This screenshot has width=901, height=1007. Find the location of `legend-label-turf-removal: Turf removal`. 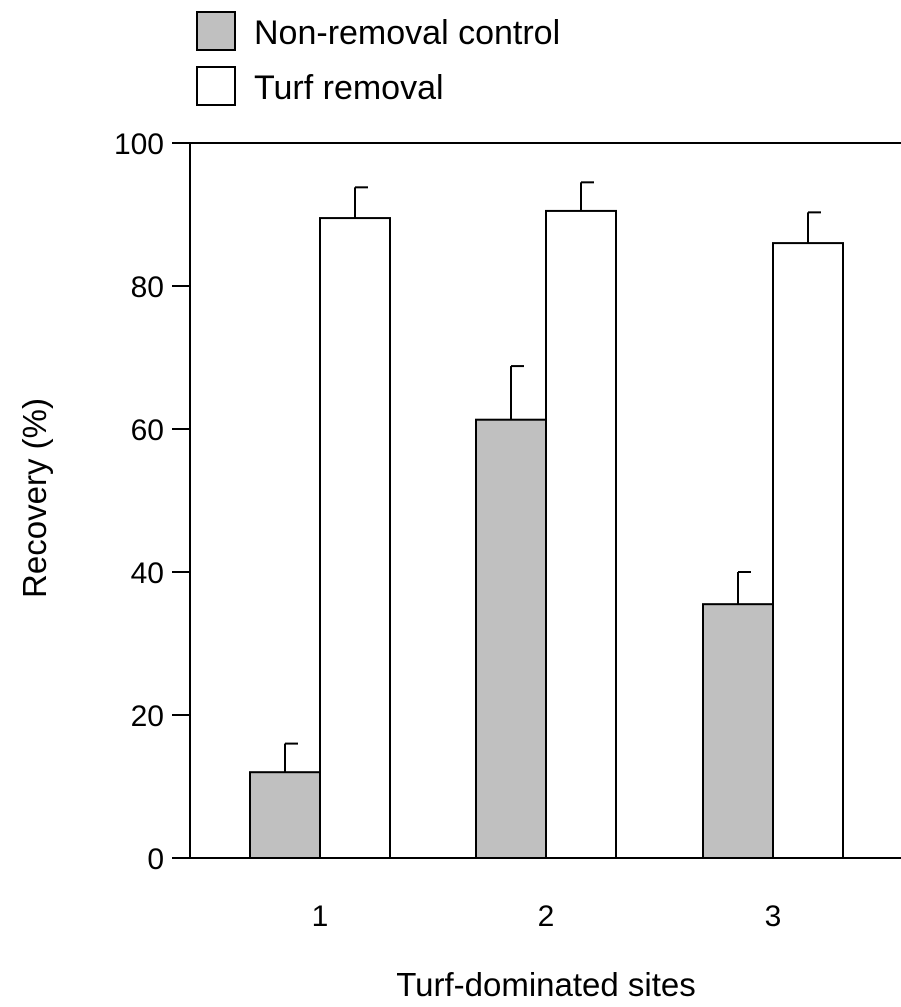

legend-label-turf-removal: Turf removal is located at coordinates (349, 88).